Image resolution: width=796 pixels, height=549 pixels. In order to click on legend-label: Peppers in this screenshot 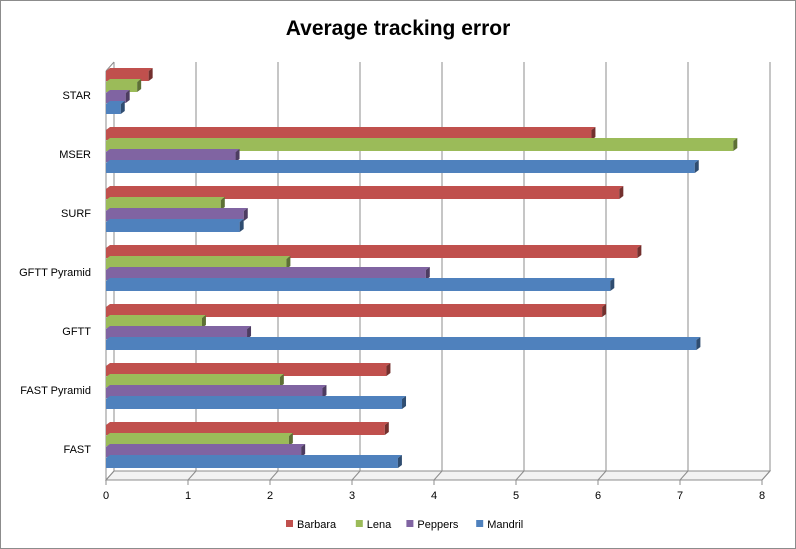, I will do `click(437, 525)`.